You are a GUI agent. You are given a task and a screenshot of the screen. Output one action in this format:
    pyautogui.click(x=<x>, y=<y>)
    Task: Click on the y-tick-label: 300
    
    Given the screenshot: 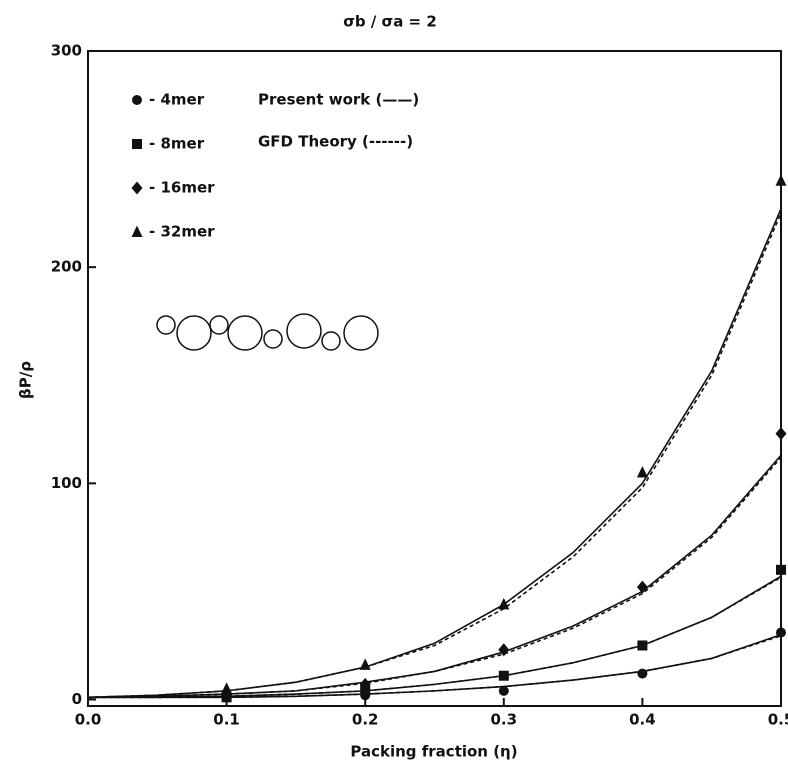 What is the action you would take?
    pyautogui.click(x=66, y=51)
    